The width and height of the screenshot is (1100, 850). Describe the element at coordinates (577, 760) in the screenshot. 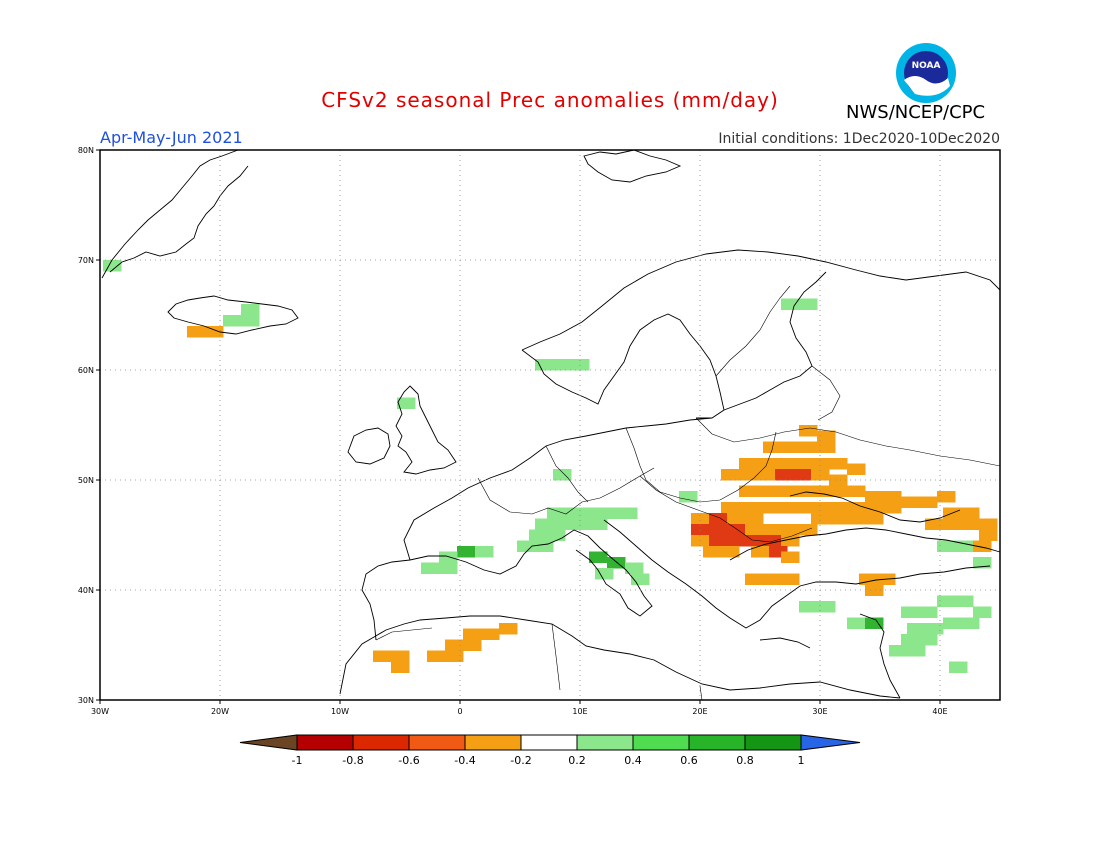

I see `colorbar-label: 0.2` at that location.